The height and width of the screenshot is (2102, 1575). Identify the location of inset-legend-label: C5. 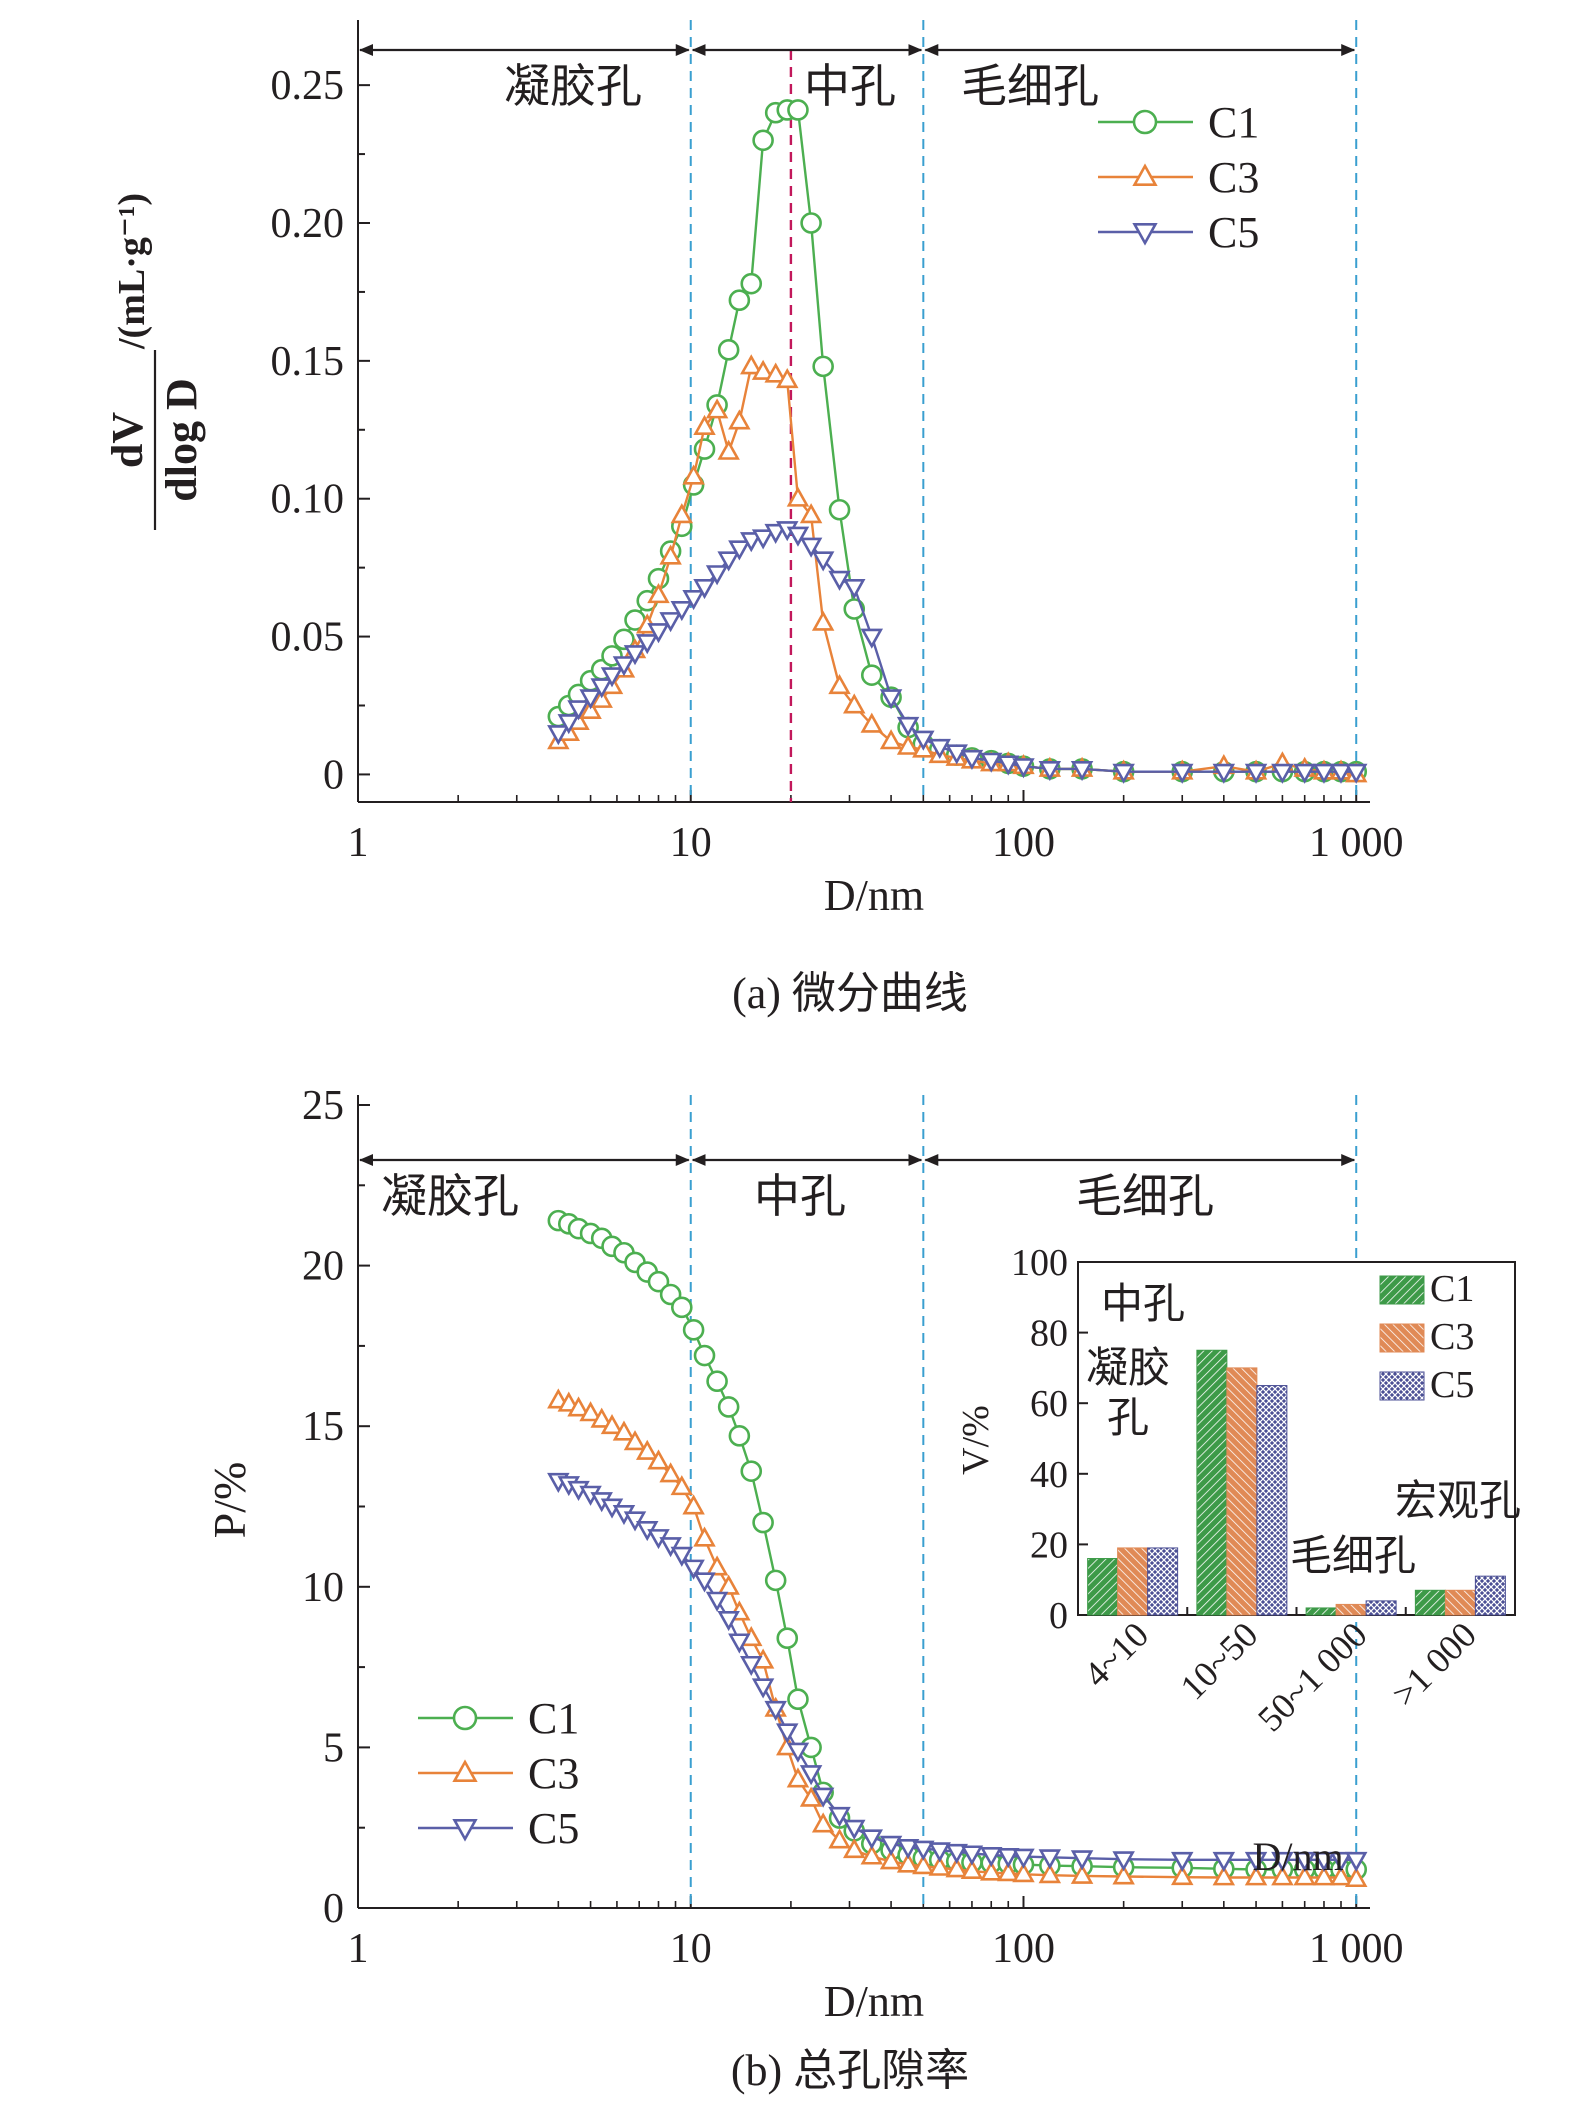
(1452, 1385).